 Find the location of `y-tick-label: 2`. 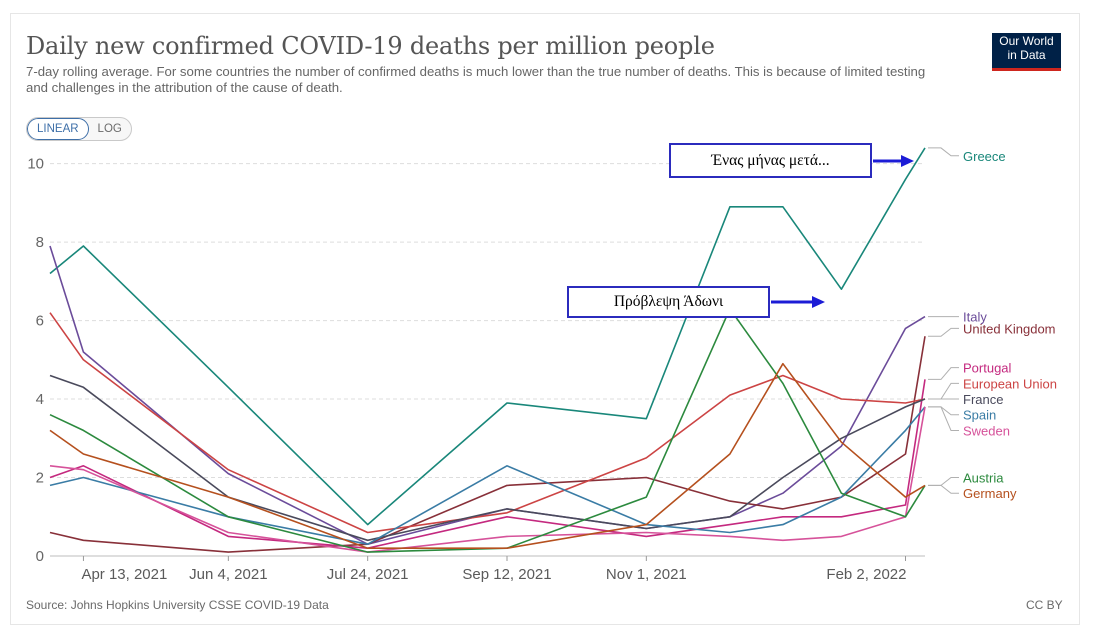

y-tick-label: 2 is located at coordinates (40, 478).